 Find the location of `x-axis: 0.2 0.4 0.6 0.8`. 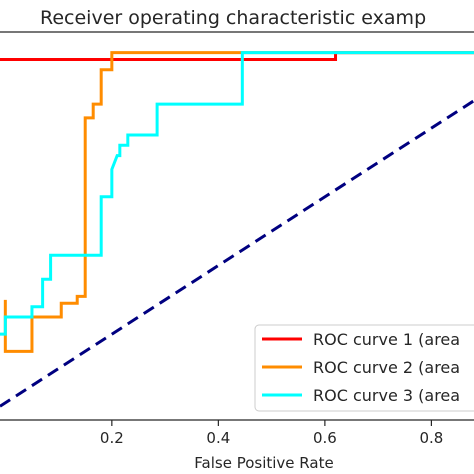

x-axis: 0.2 0.4 0.6 0.8 is located at coordinates (271, 433).